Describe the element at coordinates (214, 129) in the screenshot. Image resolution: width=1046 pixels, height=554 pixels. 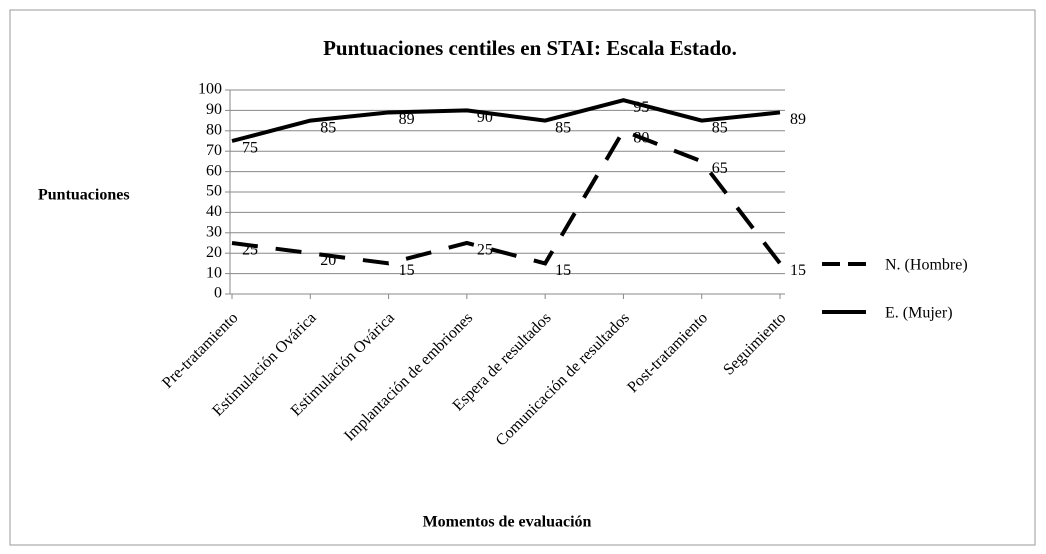
I see `y-tick-label: 80` at that location.